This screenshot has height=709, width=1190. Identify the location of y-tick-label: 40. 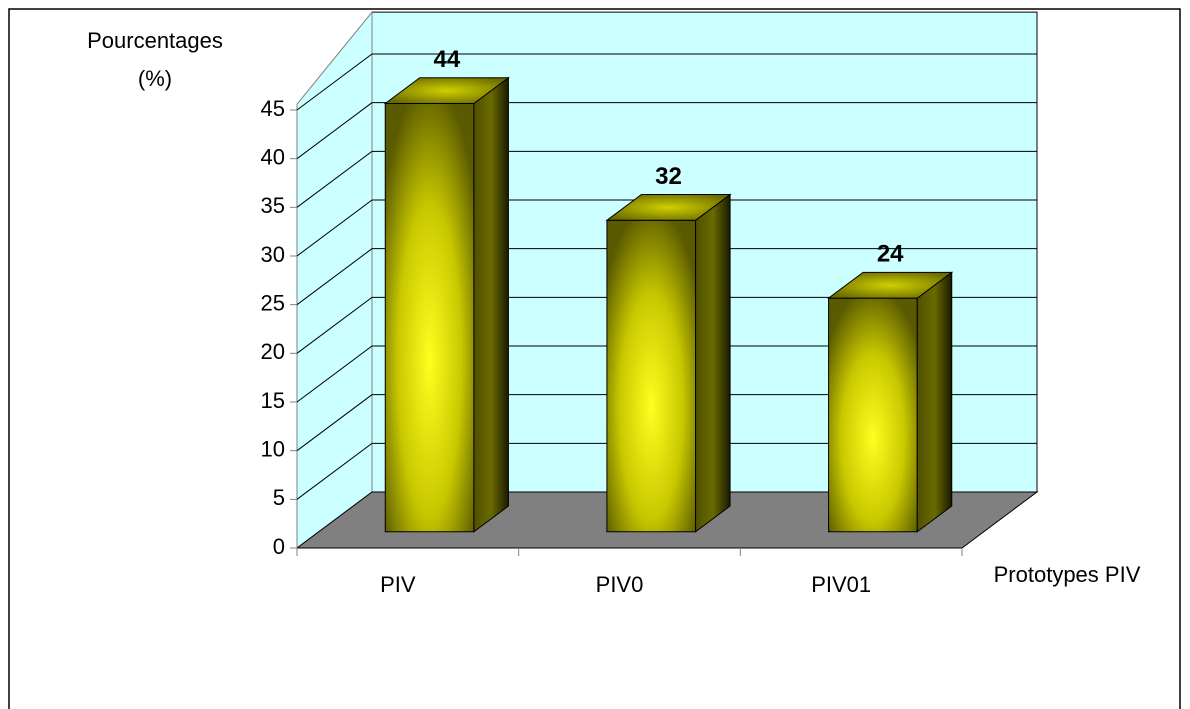
(273, 156).